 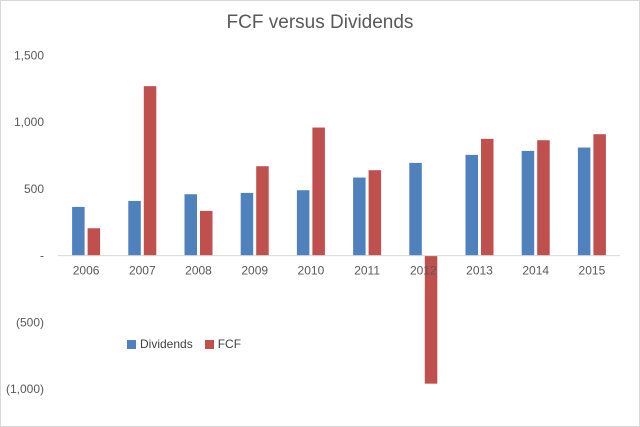 I want to click on y-axis-ticks: 1,500 1,000 500 - (500) (1,000), so click(x=25, y=223).